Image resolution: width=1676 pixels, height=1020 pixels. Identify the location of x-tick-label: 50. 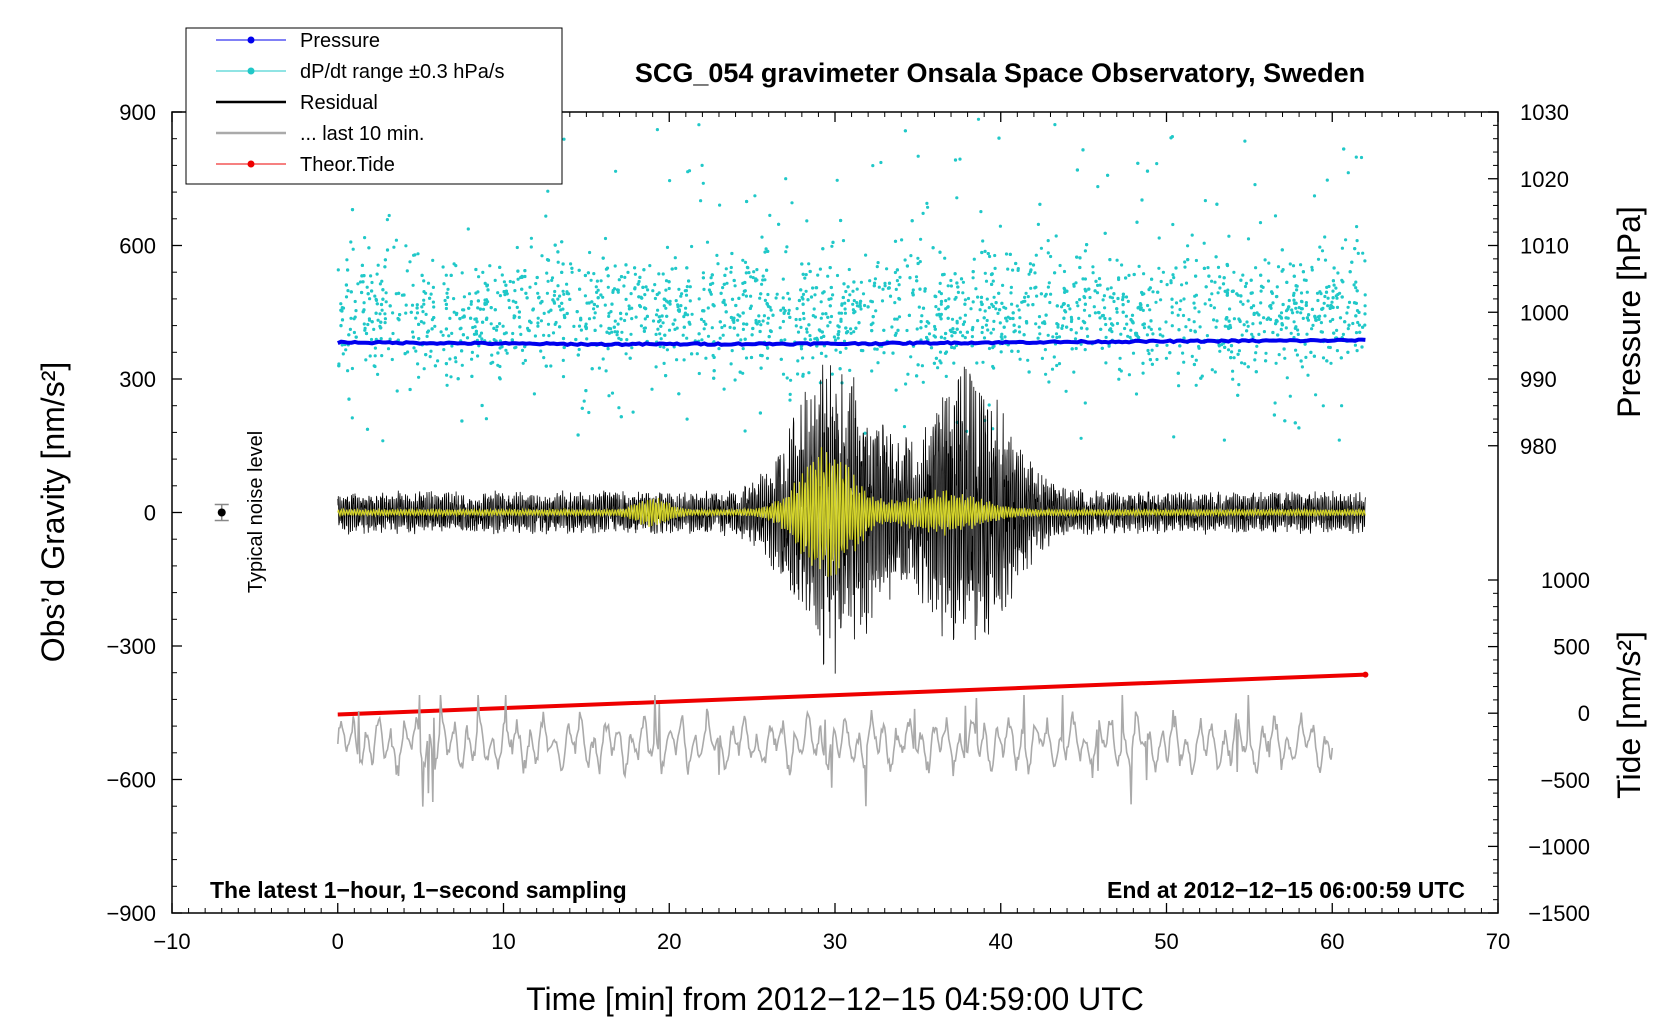
(1166, 941).